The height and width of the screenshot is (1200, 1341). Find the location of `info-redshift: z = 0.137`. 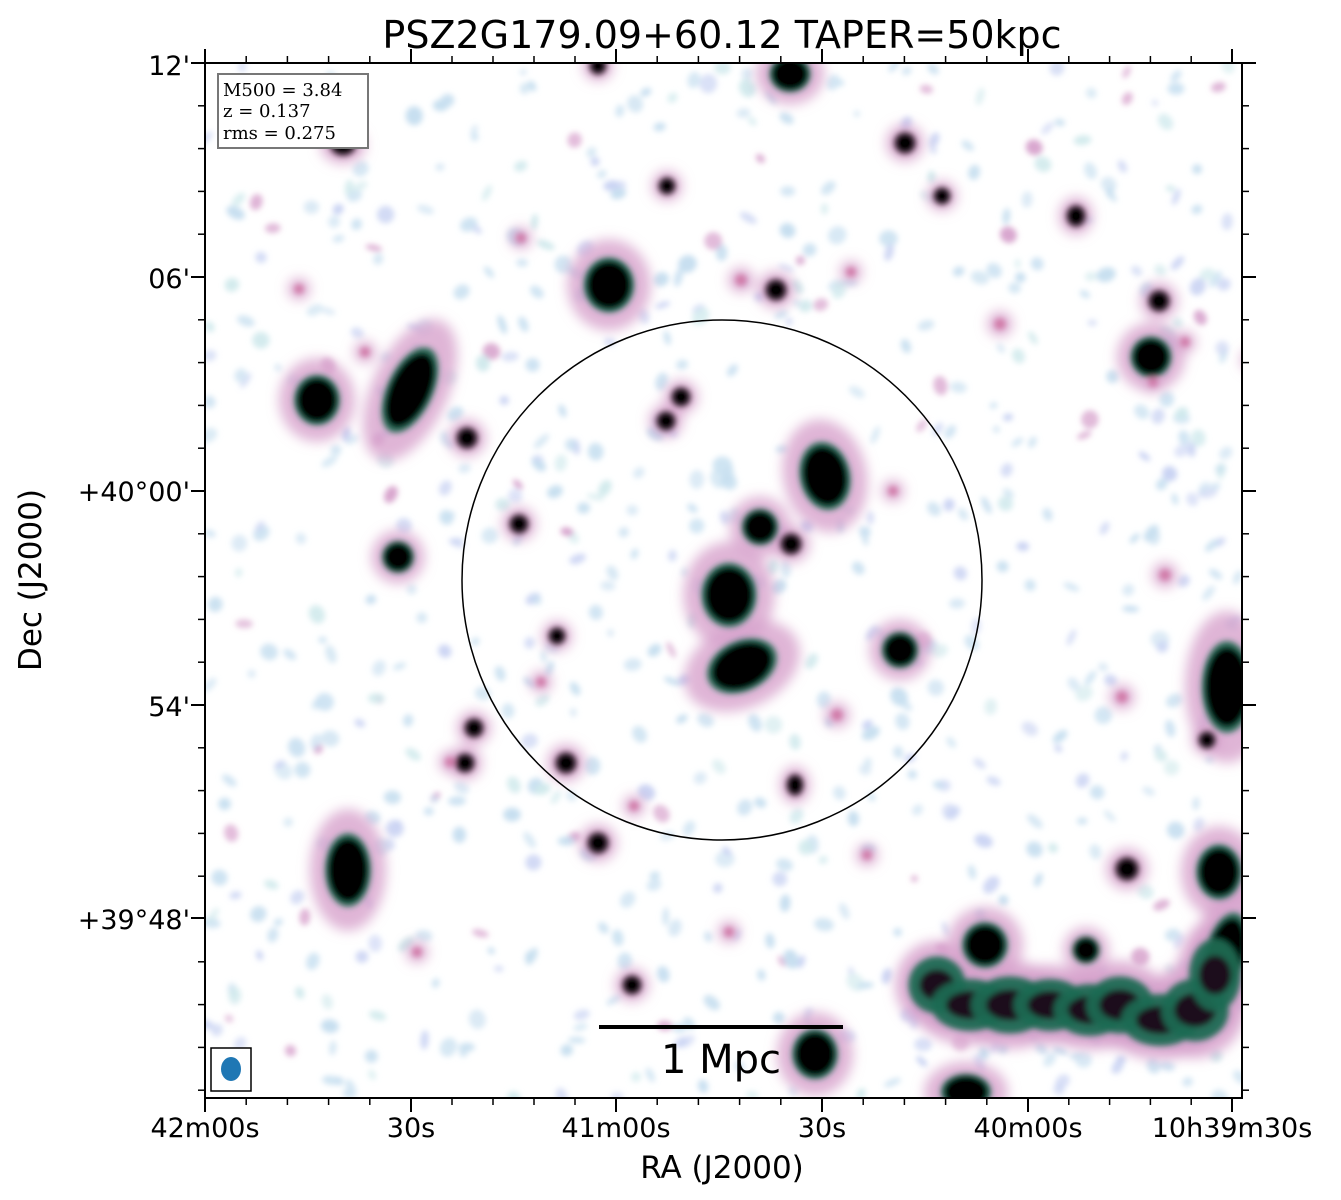

info-redshift: z = 0.137 is located at coordinates (267, 111).